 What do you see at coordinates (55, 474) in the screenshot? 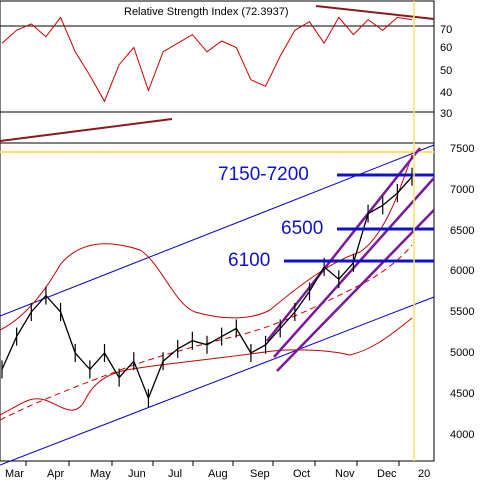
I see `month-apr: Apr` at bounding box center [55, 474].